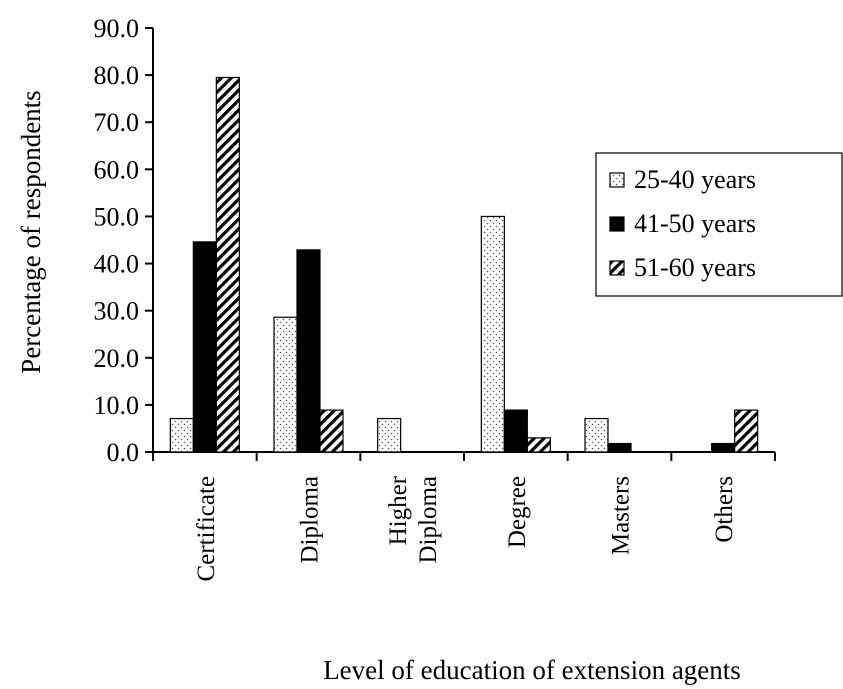 This screenshot has height=689, width=843. What do you see at coordinates (117, 169) in the screenshot?
I see `y-tick-label: 60.0` at bounding box center [117, 169].